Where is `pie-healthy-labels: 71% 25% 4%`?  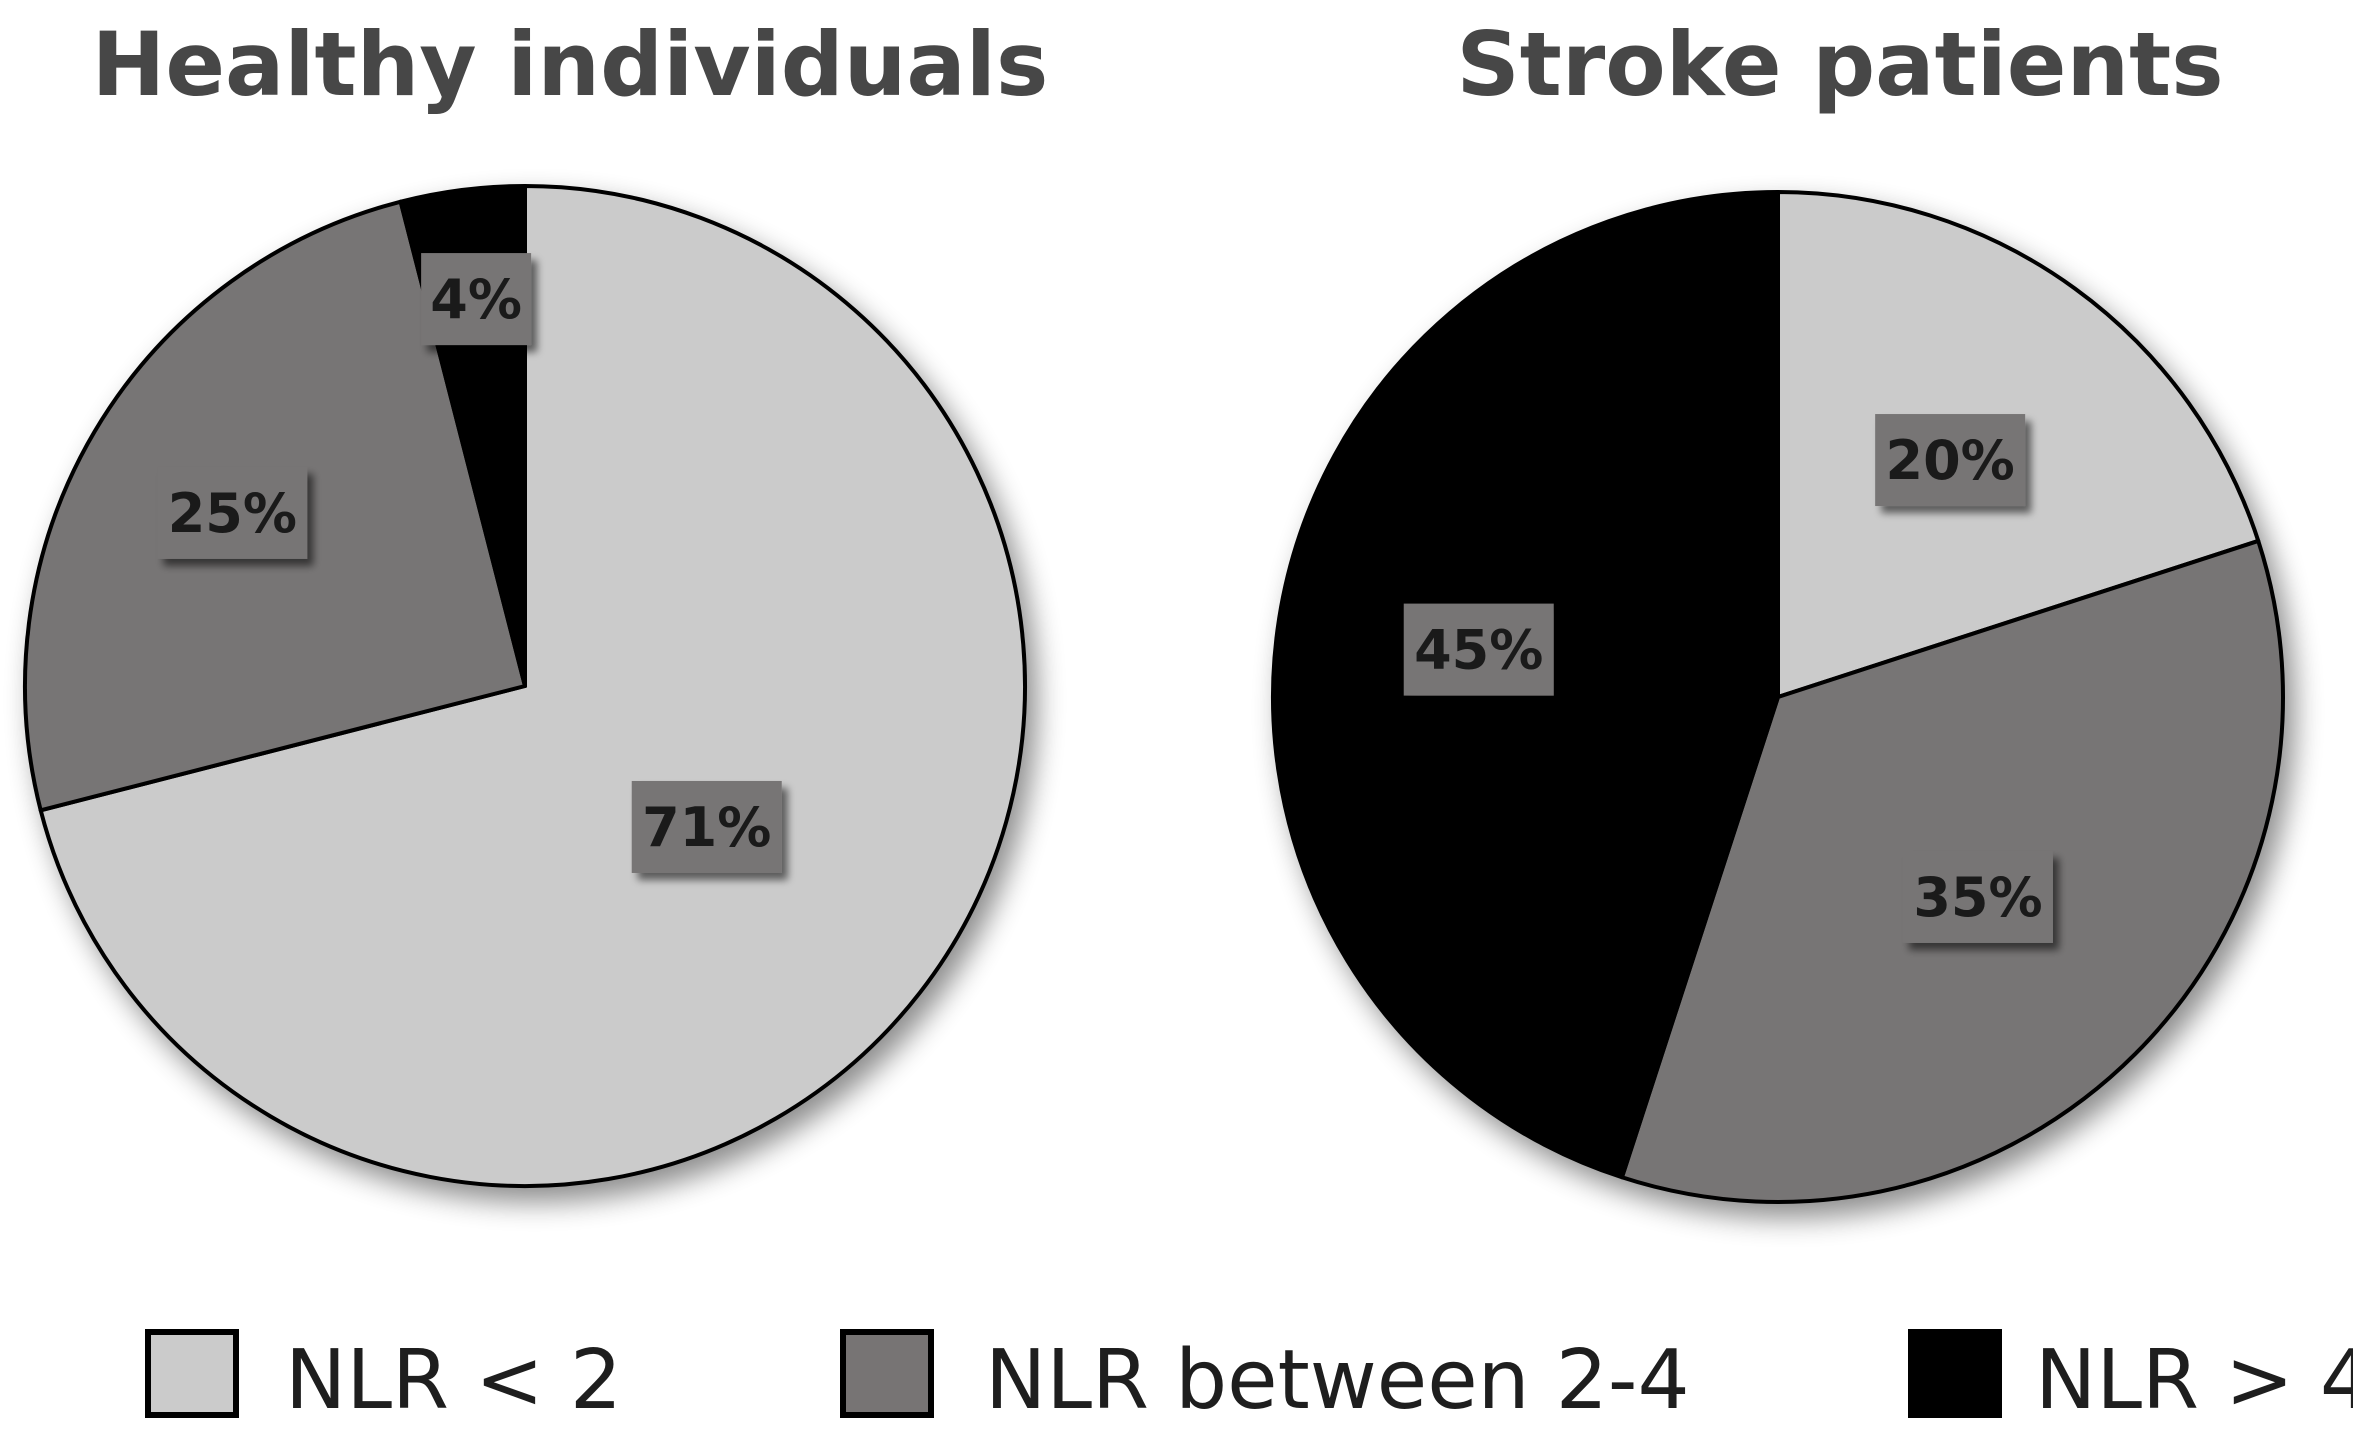
pie-healthy-labels: 71% 25% 4% is located at coordinates (469, 563).